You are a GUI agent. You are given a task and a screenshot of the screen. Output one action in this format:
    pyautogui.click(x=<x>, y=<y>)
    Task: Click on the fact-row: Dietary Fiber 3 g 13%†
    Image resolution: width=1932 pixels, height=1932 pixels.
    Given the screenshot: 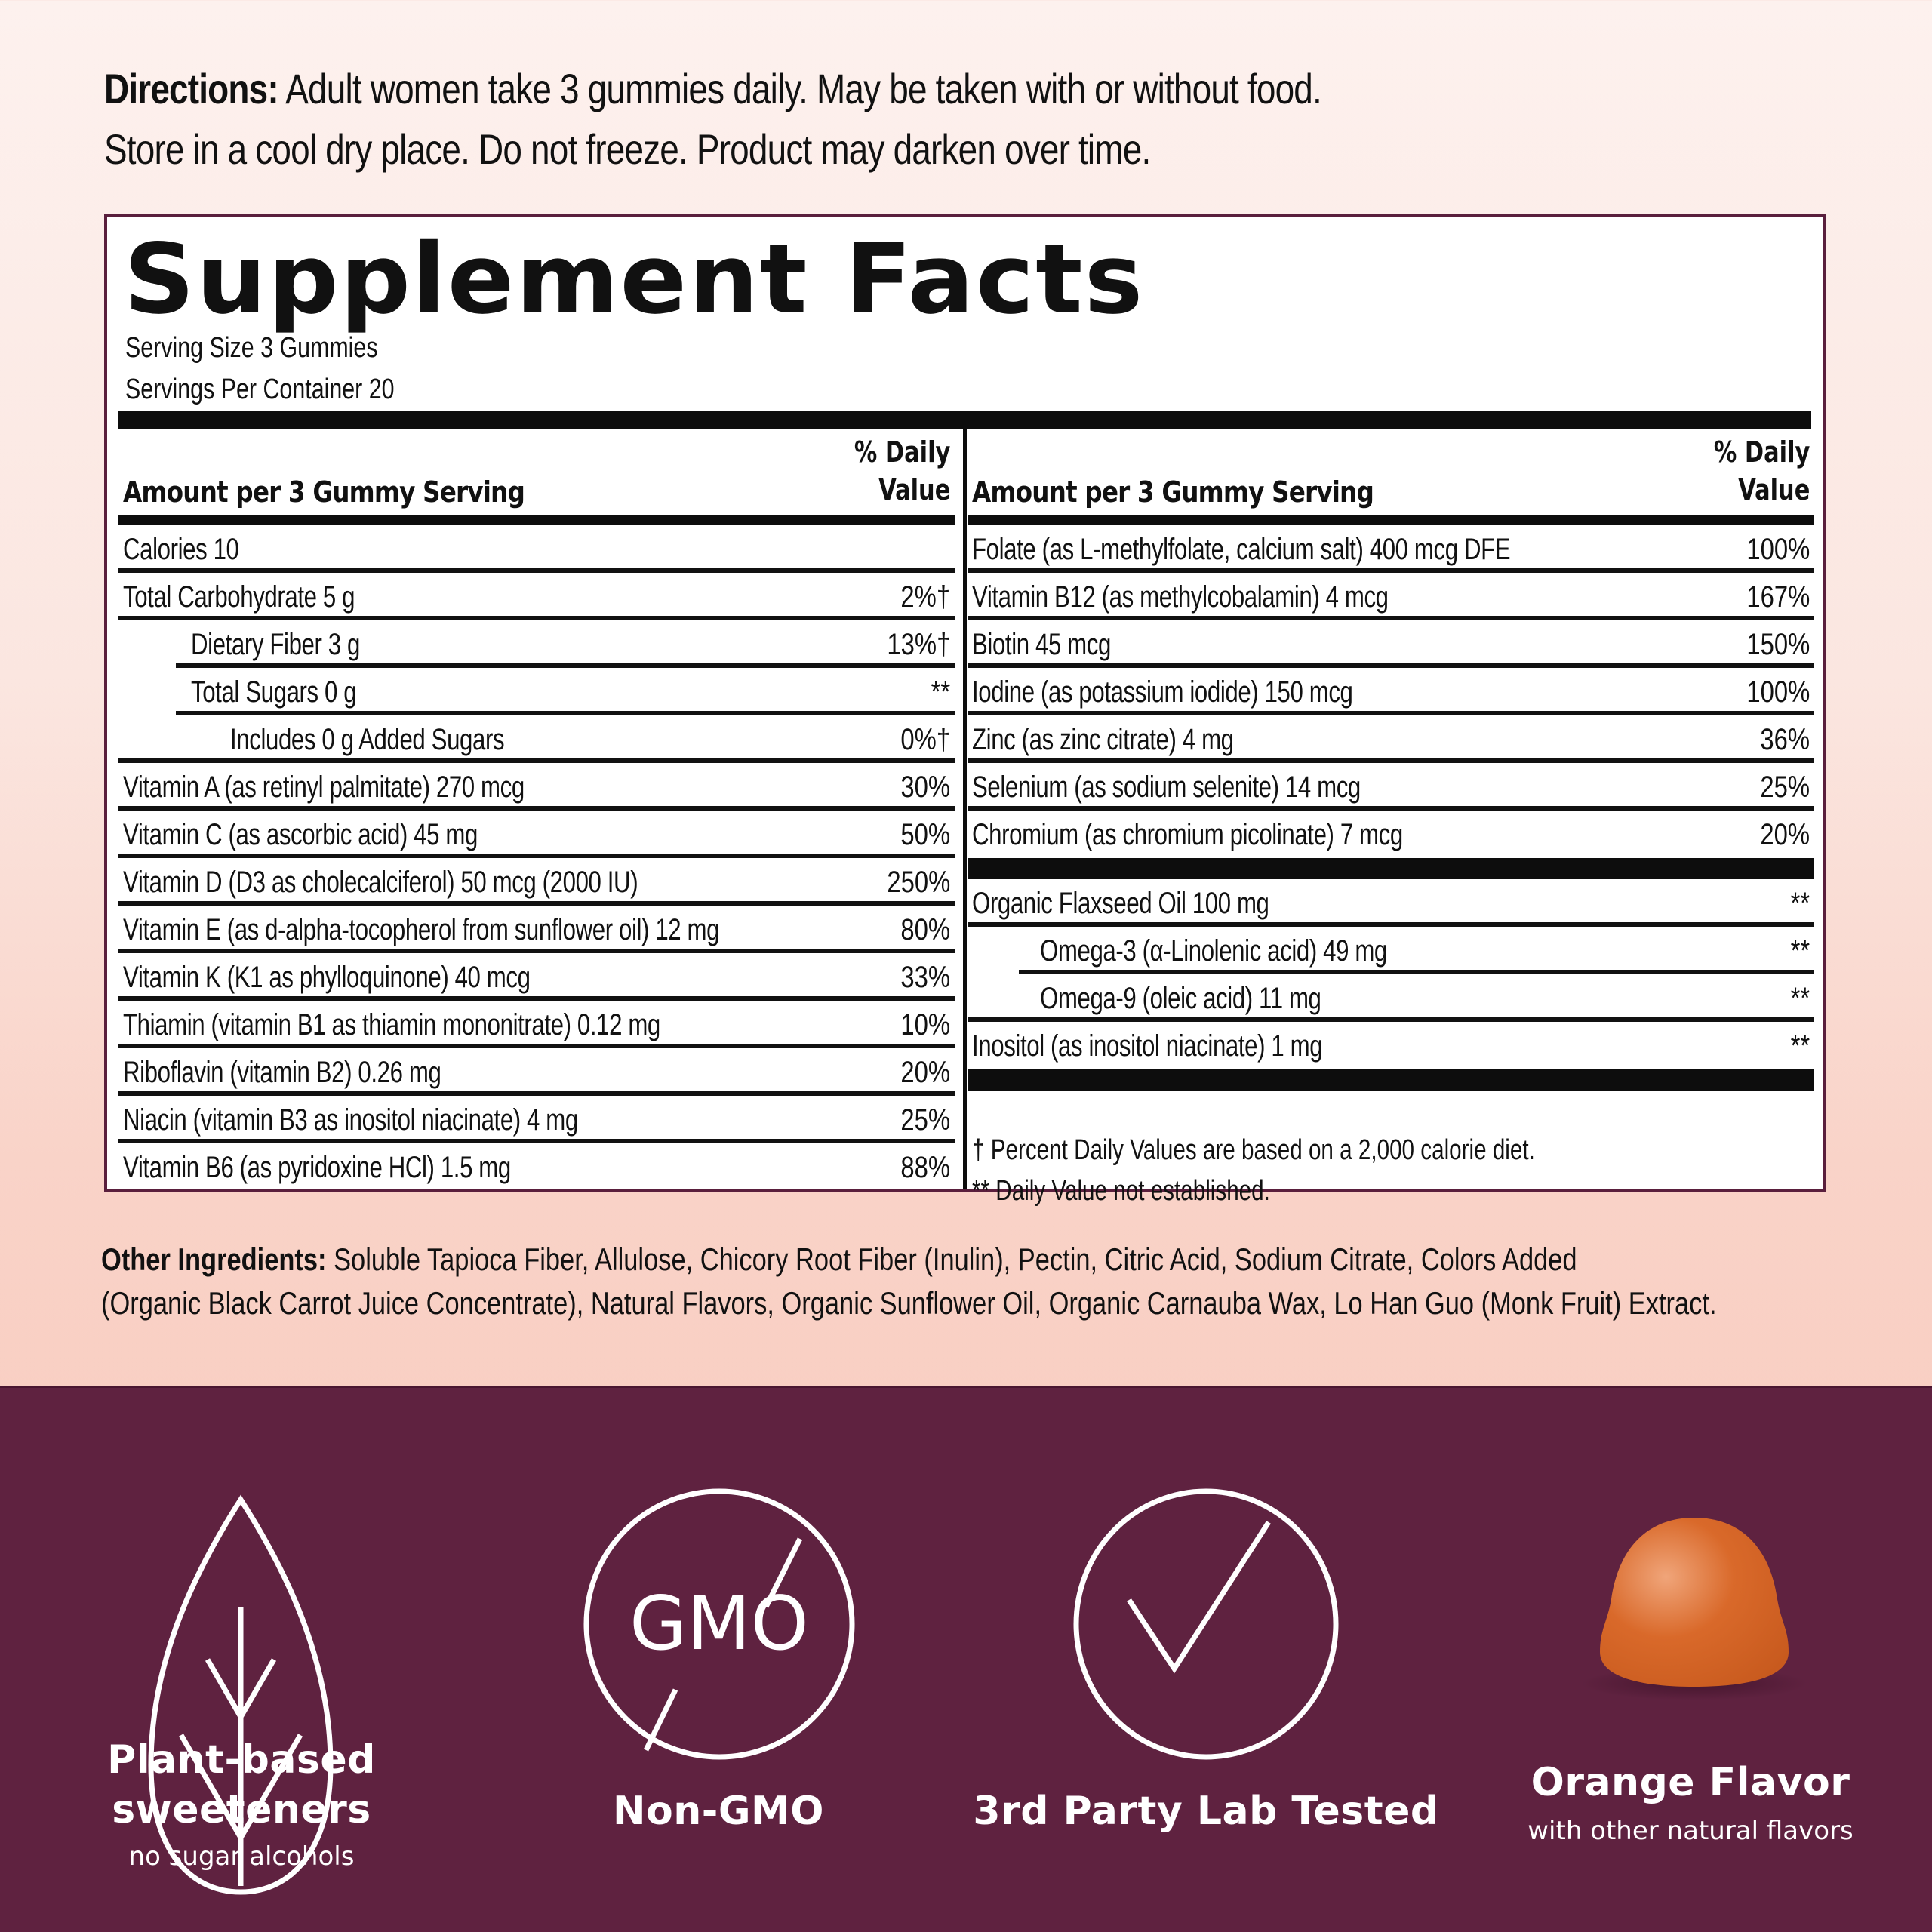 What is the action you would take?
    pyautogui.click(x=536, y=644)
    